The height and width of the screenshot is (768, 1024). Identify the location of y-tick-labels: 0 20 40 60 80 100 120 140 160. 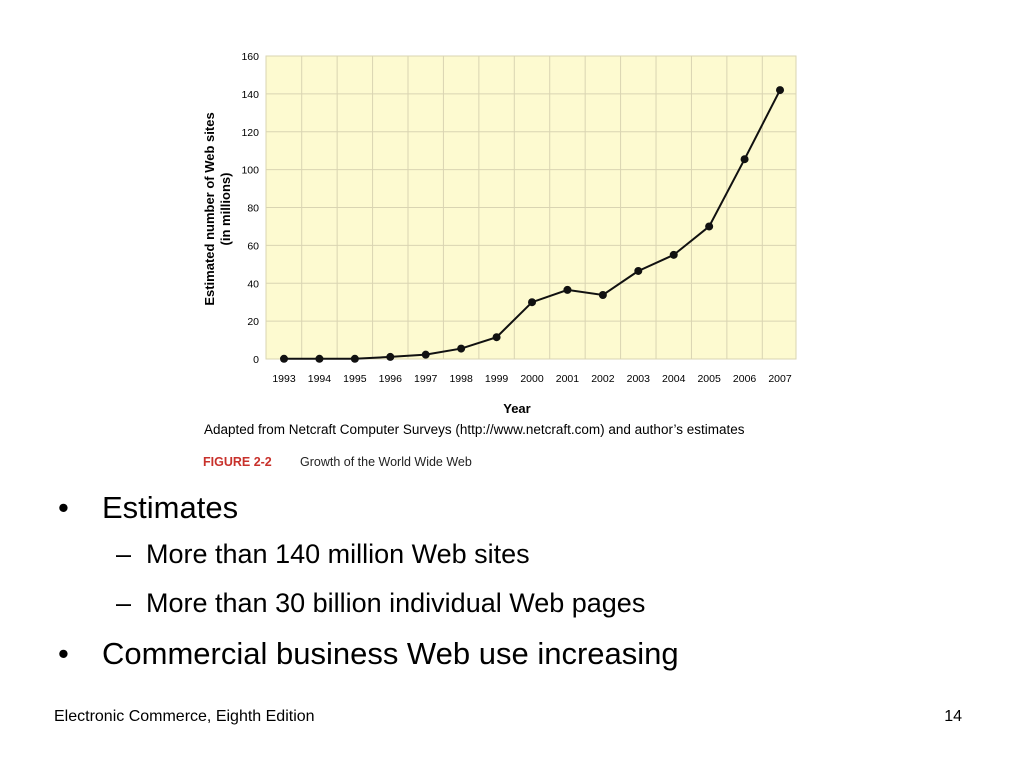
(250, 208).